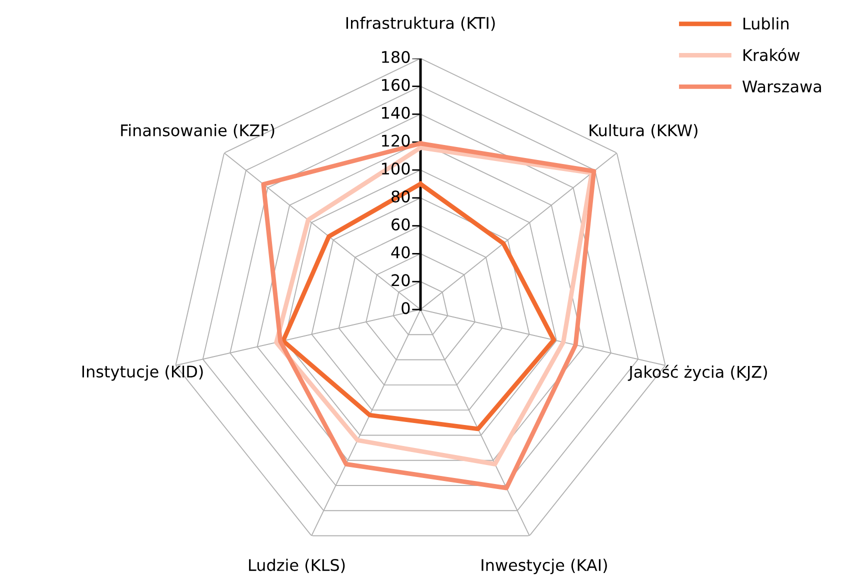 The image size is (841, 584). Describe the element at coordinates (297, 565) in the screenshot. I see `spoke-label: Ludzie (KLS)` at that location.